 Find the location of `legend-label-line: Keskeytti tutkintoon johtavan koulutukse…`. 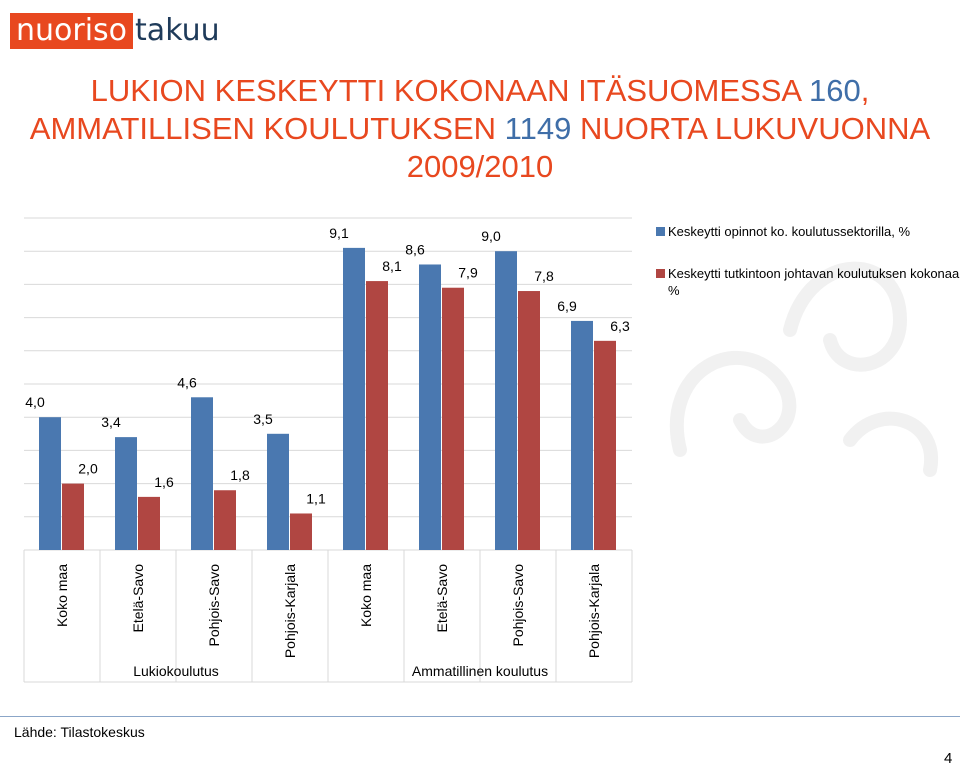

legend-label-line: Keskeytti tutkintoon johtavan koulutukse… is located at coordinates (814, 273).